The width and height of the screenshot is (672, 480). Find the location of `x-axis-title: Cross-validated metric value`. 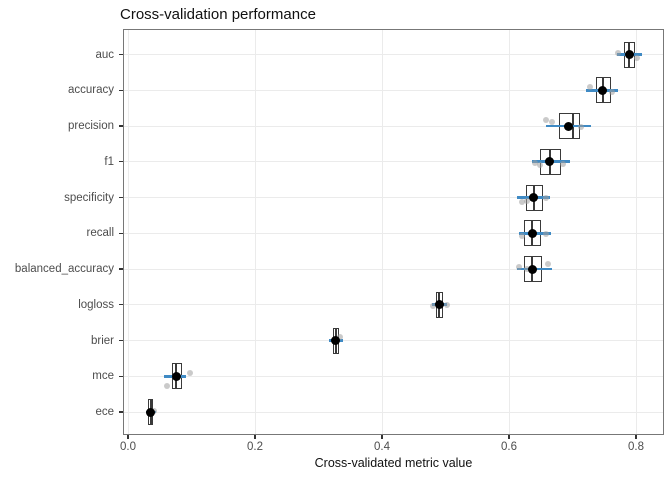

x-axis-title: Cross-validated metric value is located at coordinates (393, 463).